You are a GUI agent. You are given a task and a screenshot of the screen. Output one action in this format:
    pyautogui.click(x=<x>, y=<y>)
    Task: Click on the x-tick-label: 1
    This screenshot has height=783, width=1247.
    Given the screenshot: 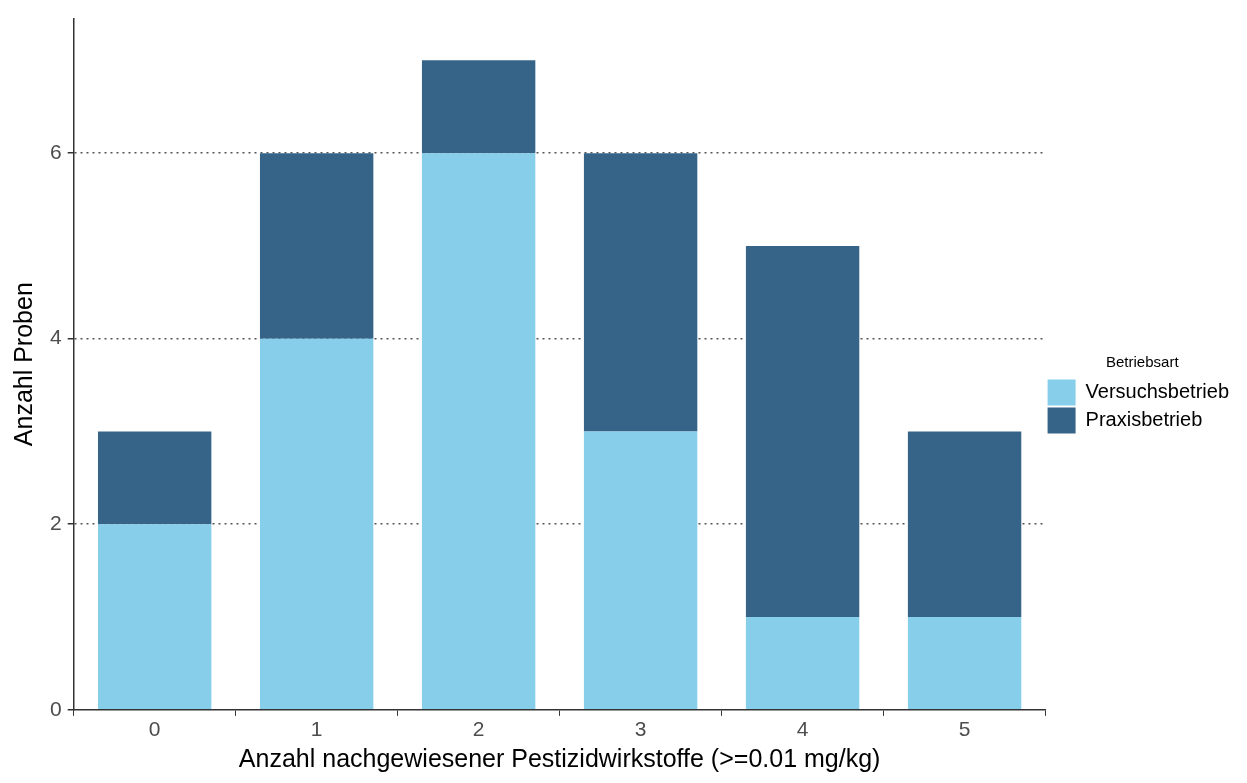 What is the action you would take?
    pyautogui.click(x=316, y=729)
    